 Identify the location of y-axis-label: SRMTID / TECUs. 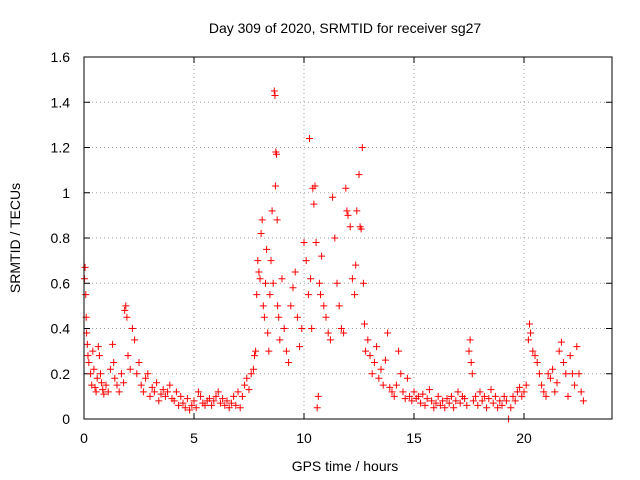
(15, 238).